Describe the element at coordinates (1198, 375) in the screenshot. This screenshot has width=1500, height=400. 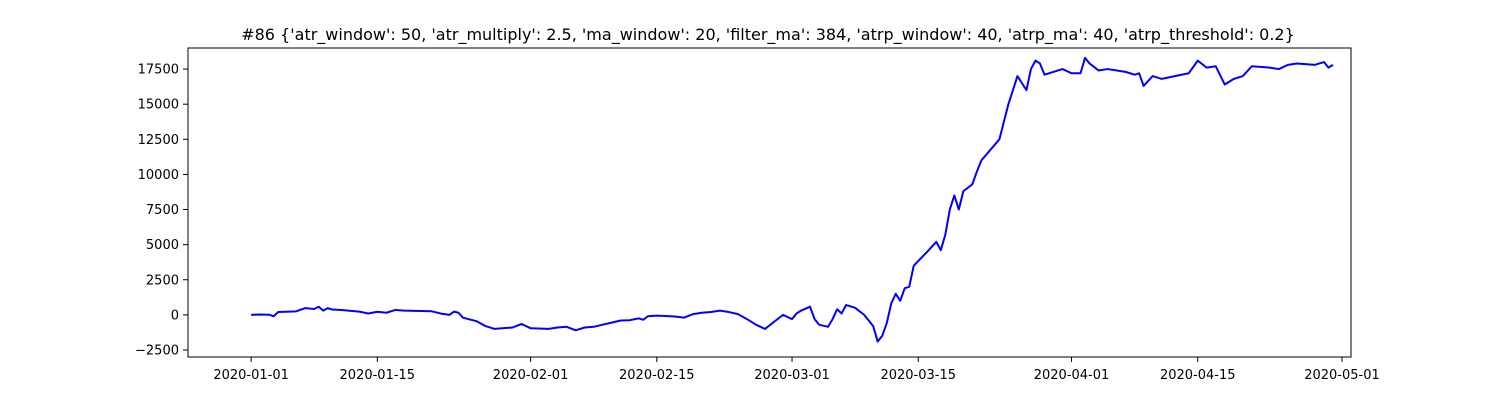
I see `x-tick-label: 2020-04-15` at that location.